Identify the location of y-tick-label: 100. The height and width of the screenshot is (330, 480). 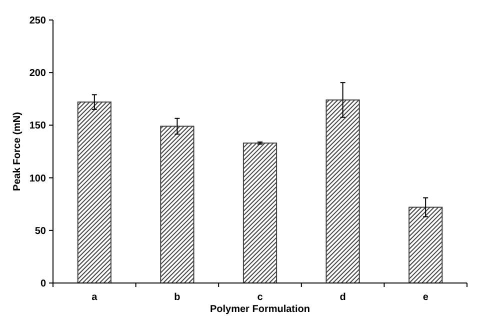
(37, 178).